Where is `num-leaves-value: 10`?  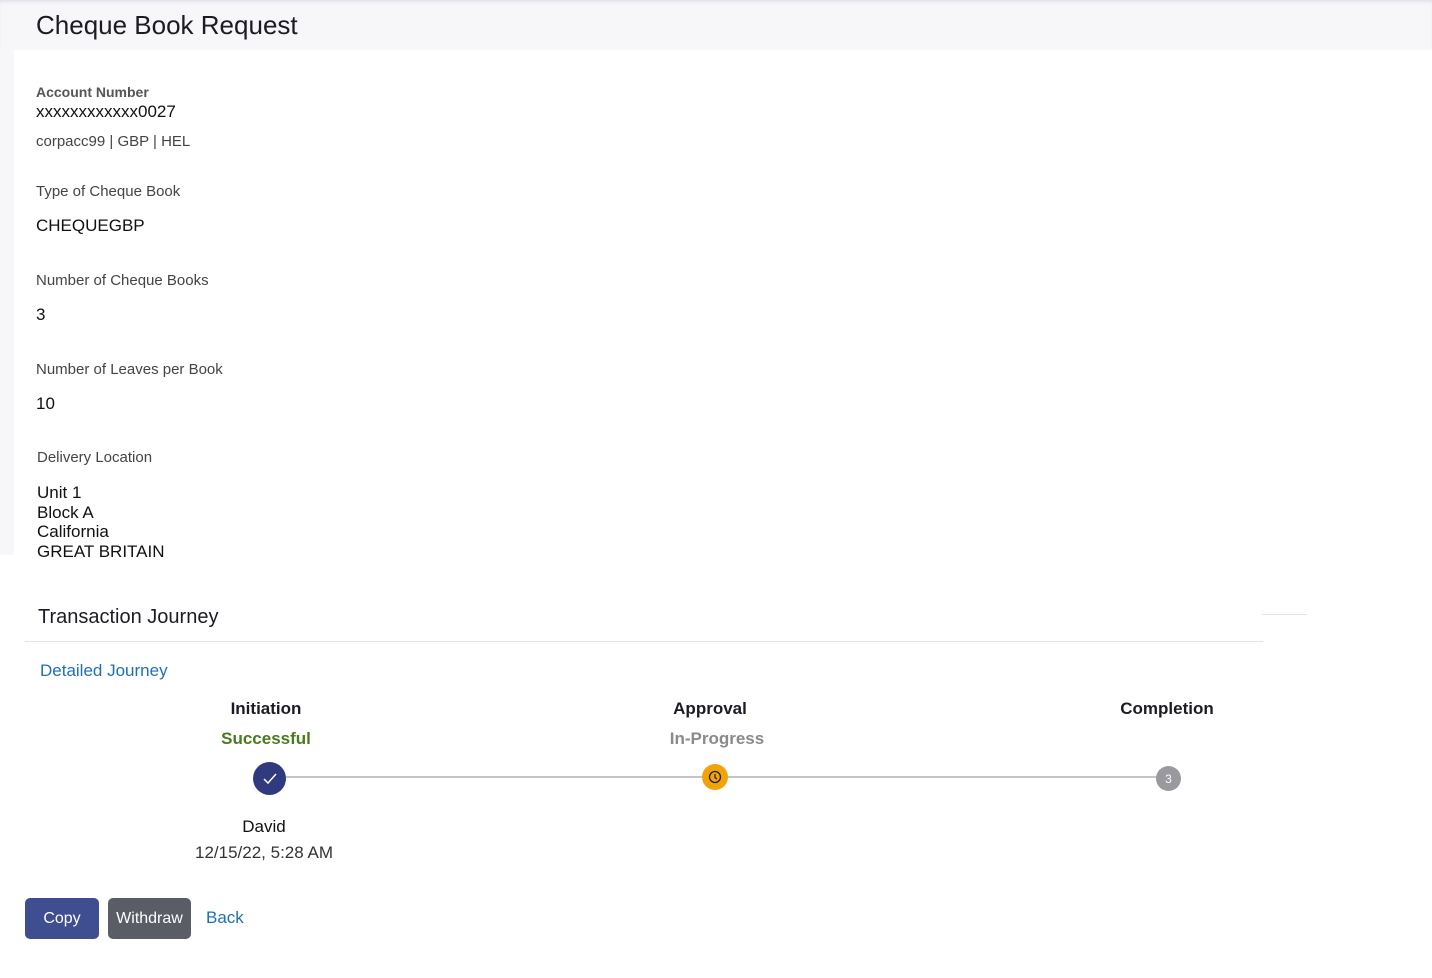
num-leaves-value: 10 is located at coordinates (45, 403).